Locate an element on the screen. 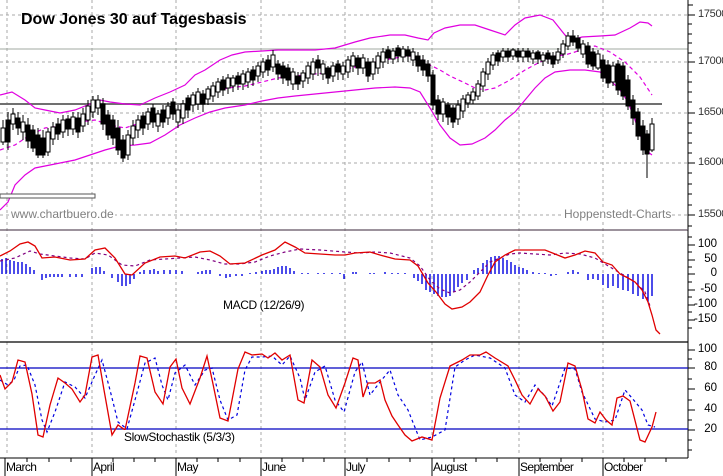  macd-label: -150 is located at coordinates (705, 319).